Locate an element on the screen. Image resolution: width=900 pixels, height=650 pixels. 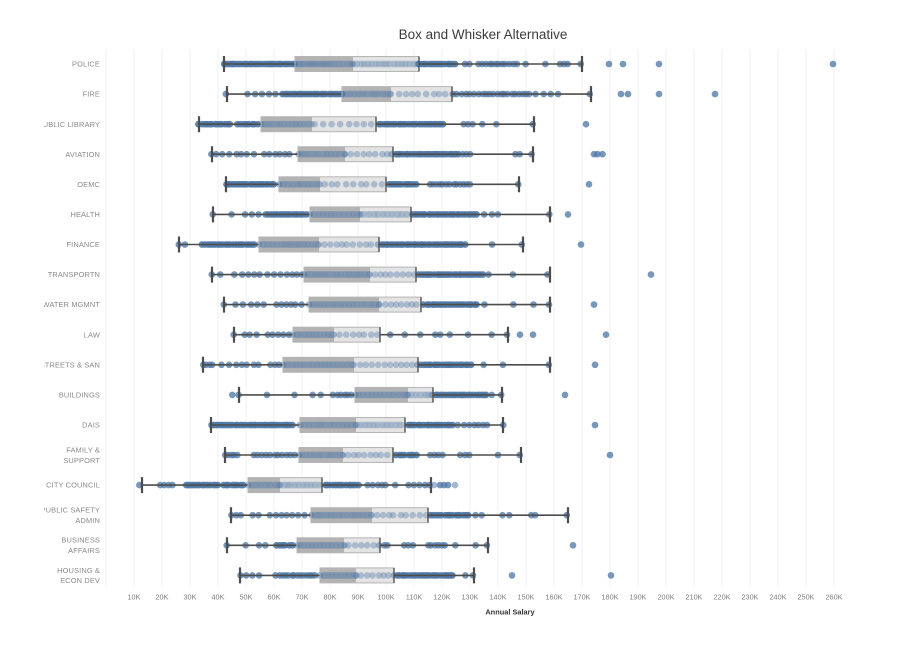
svg-text: BUSINESS is located at coordinates (80, 540).